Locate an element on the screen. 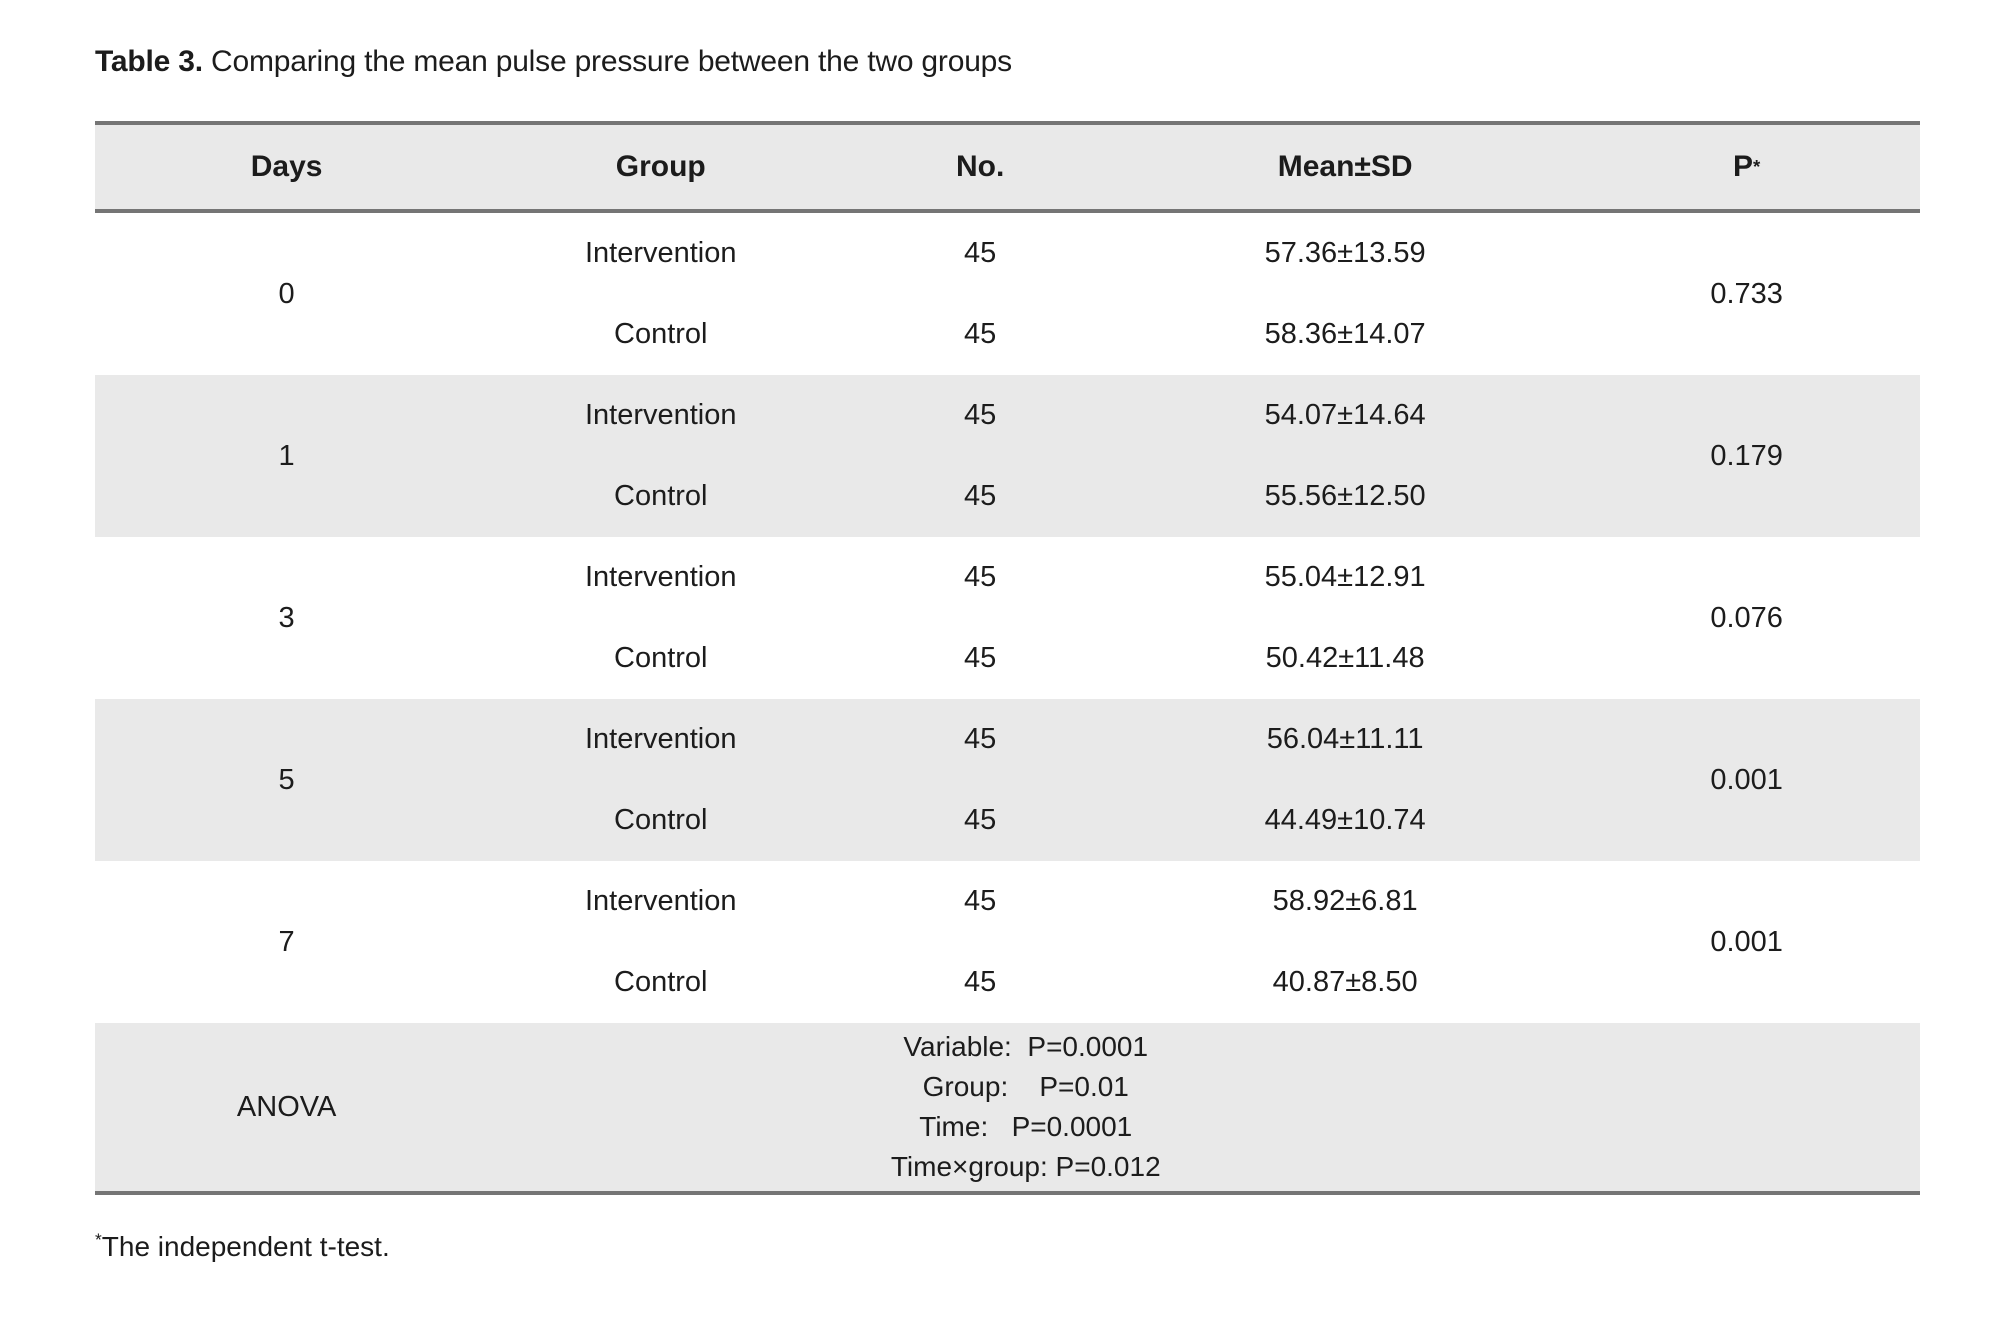  anova-line-variable: Variable: P=0.0001 is located at coordinates (1026, 1046).